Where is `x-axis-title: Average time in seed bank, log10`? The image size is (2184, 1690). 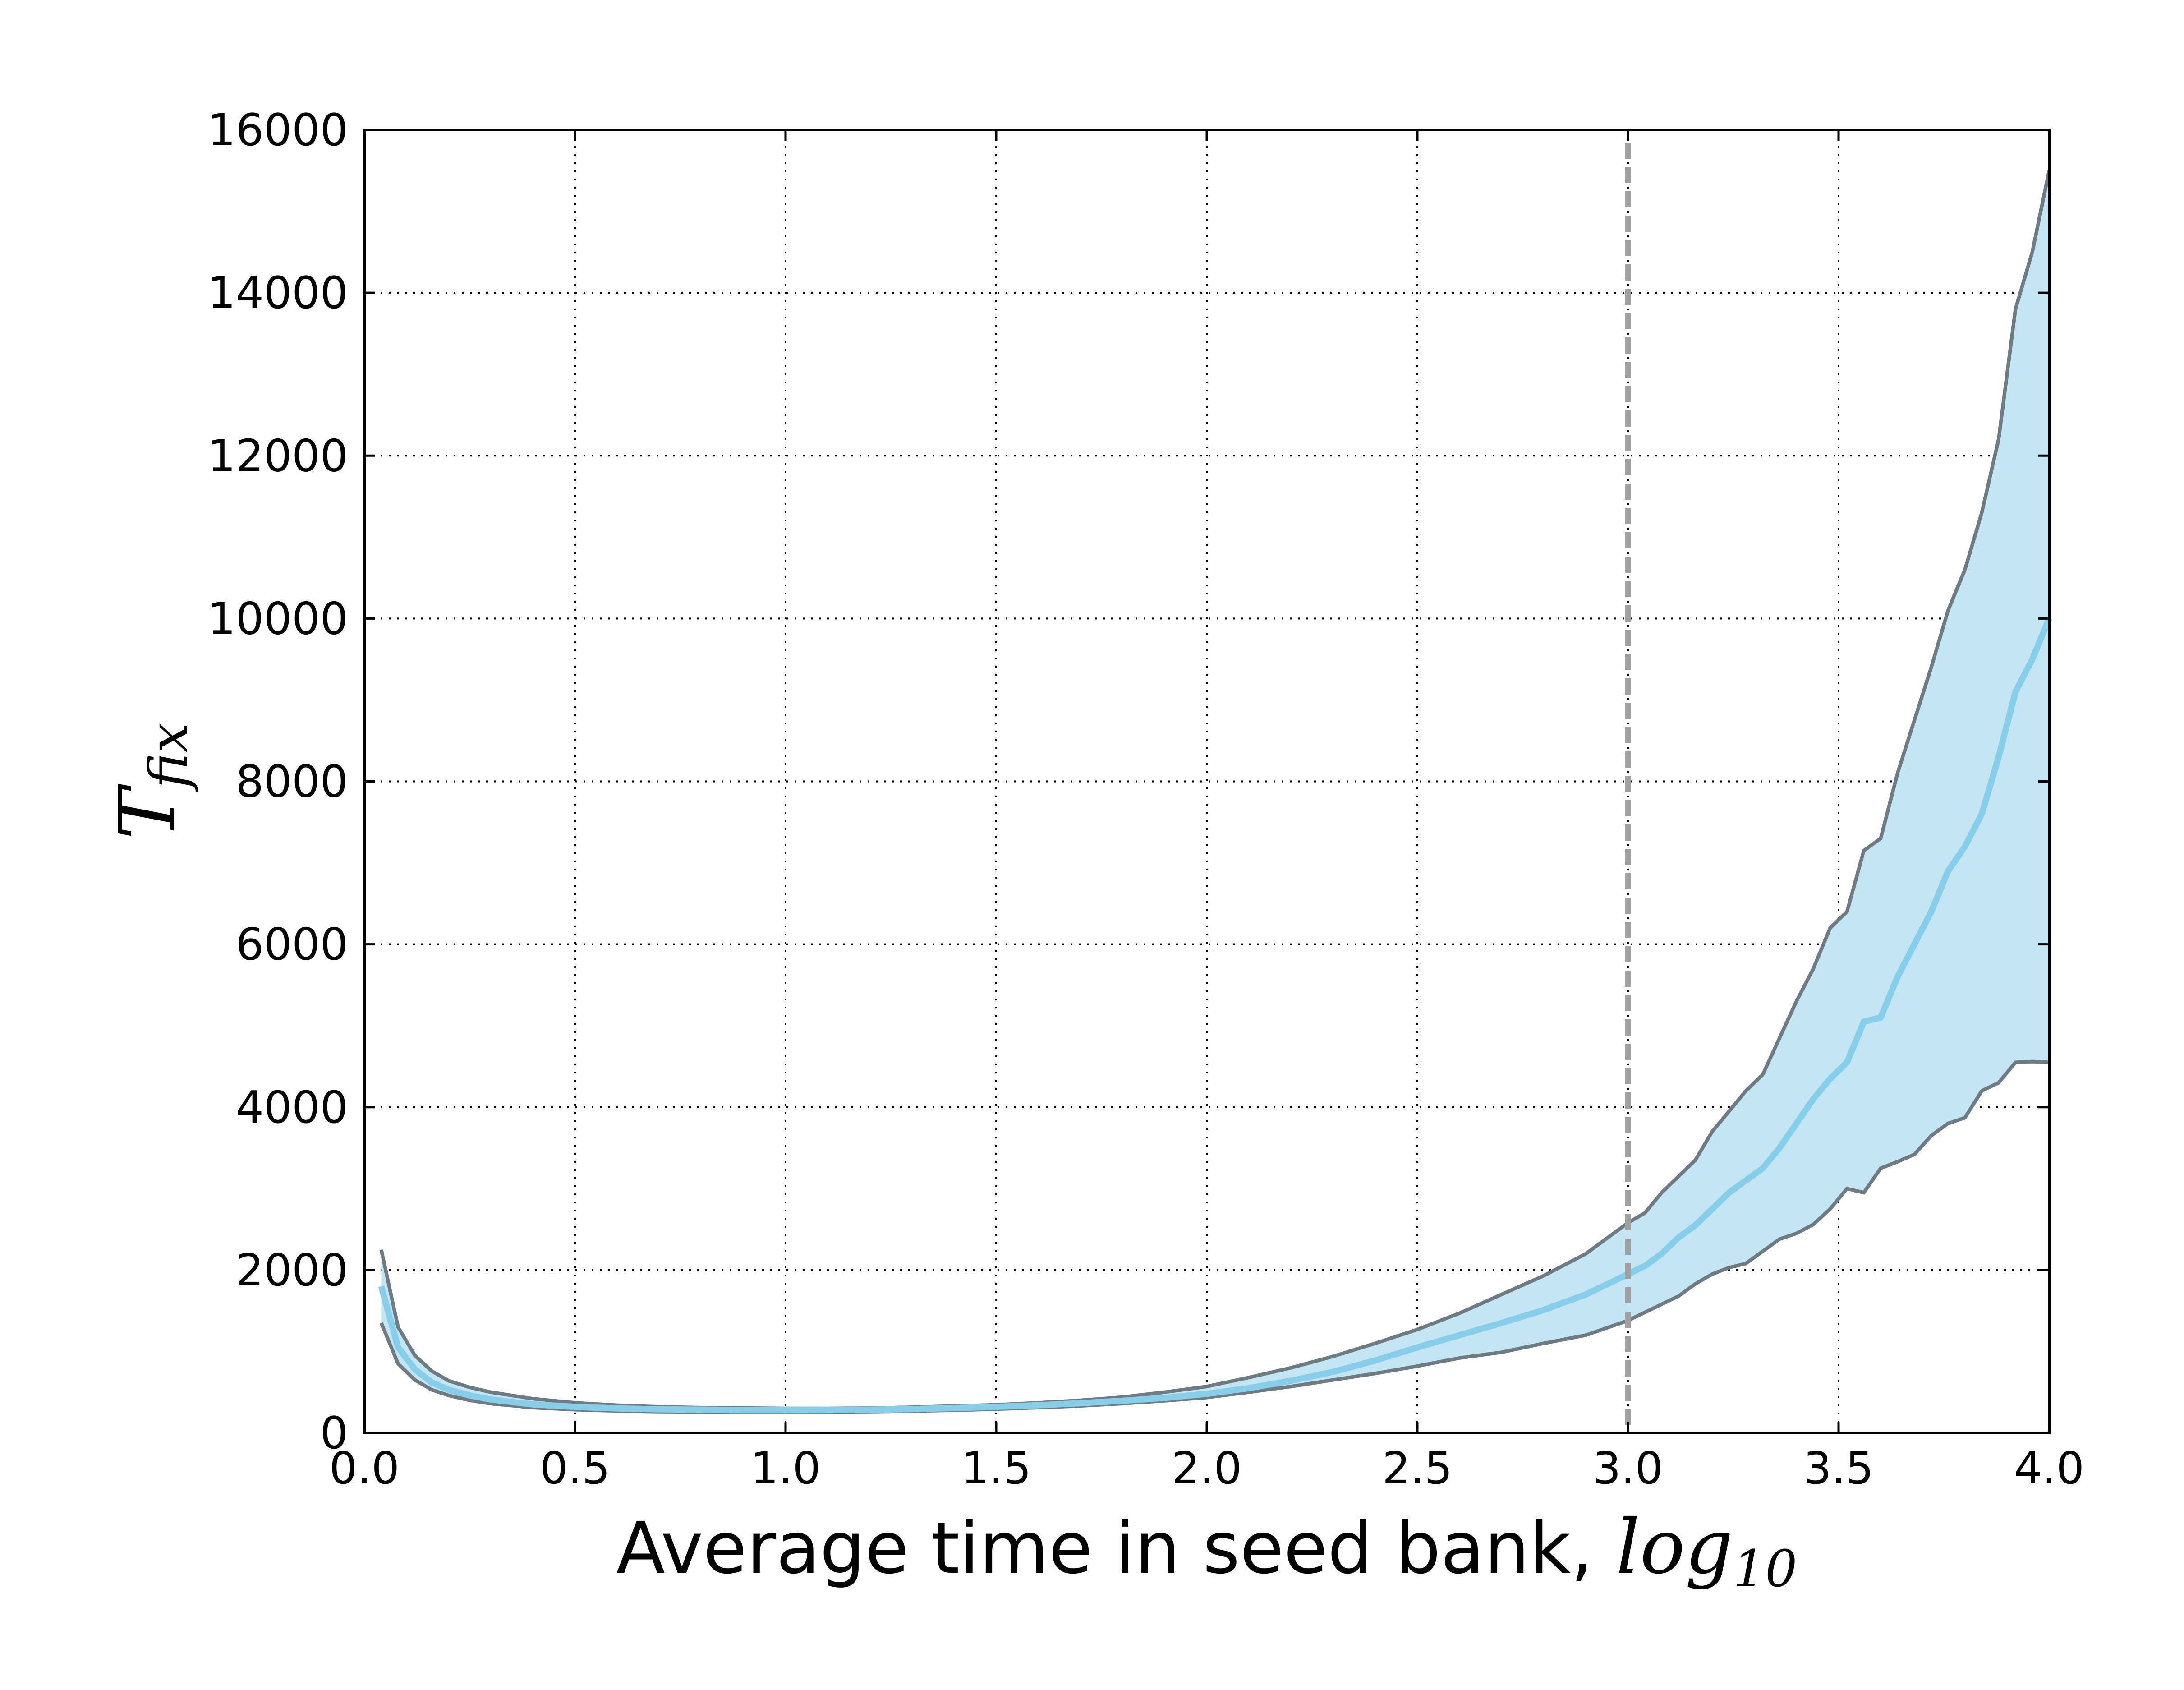
x-axis-title: Average time in seed bank, log10 is located at coordinates (1207, 1551).